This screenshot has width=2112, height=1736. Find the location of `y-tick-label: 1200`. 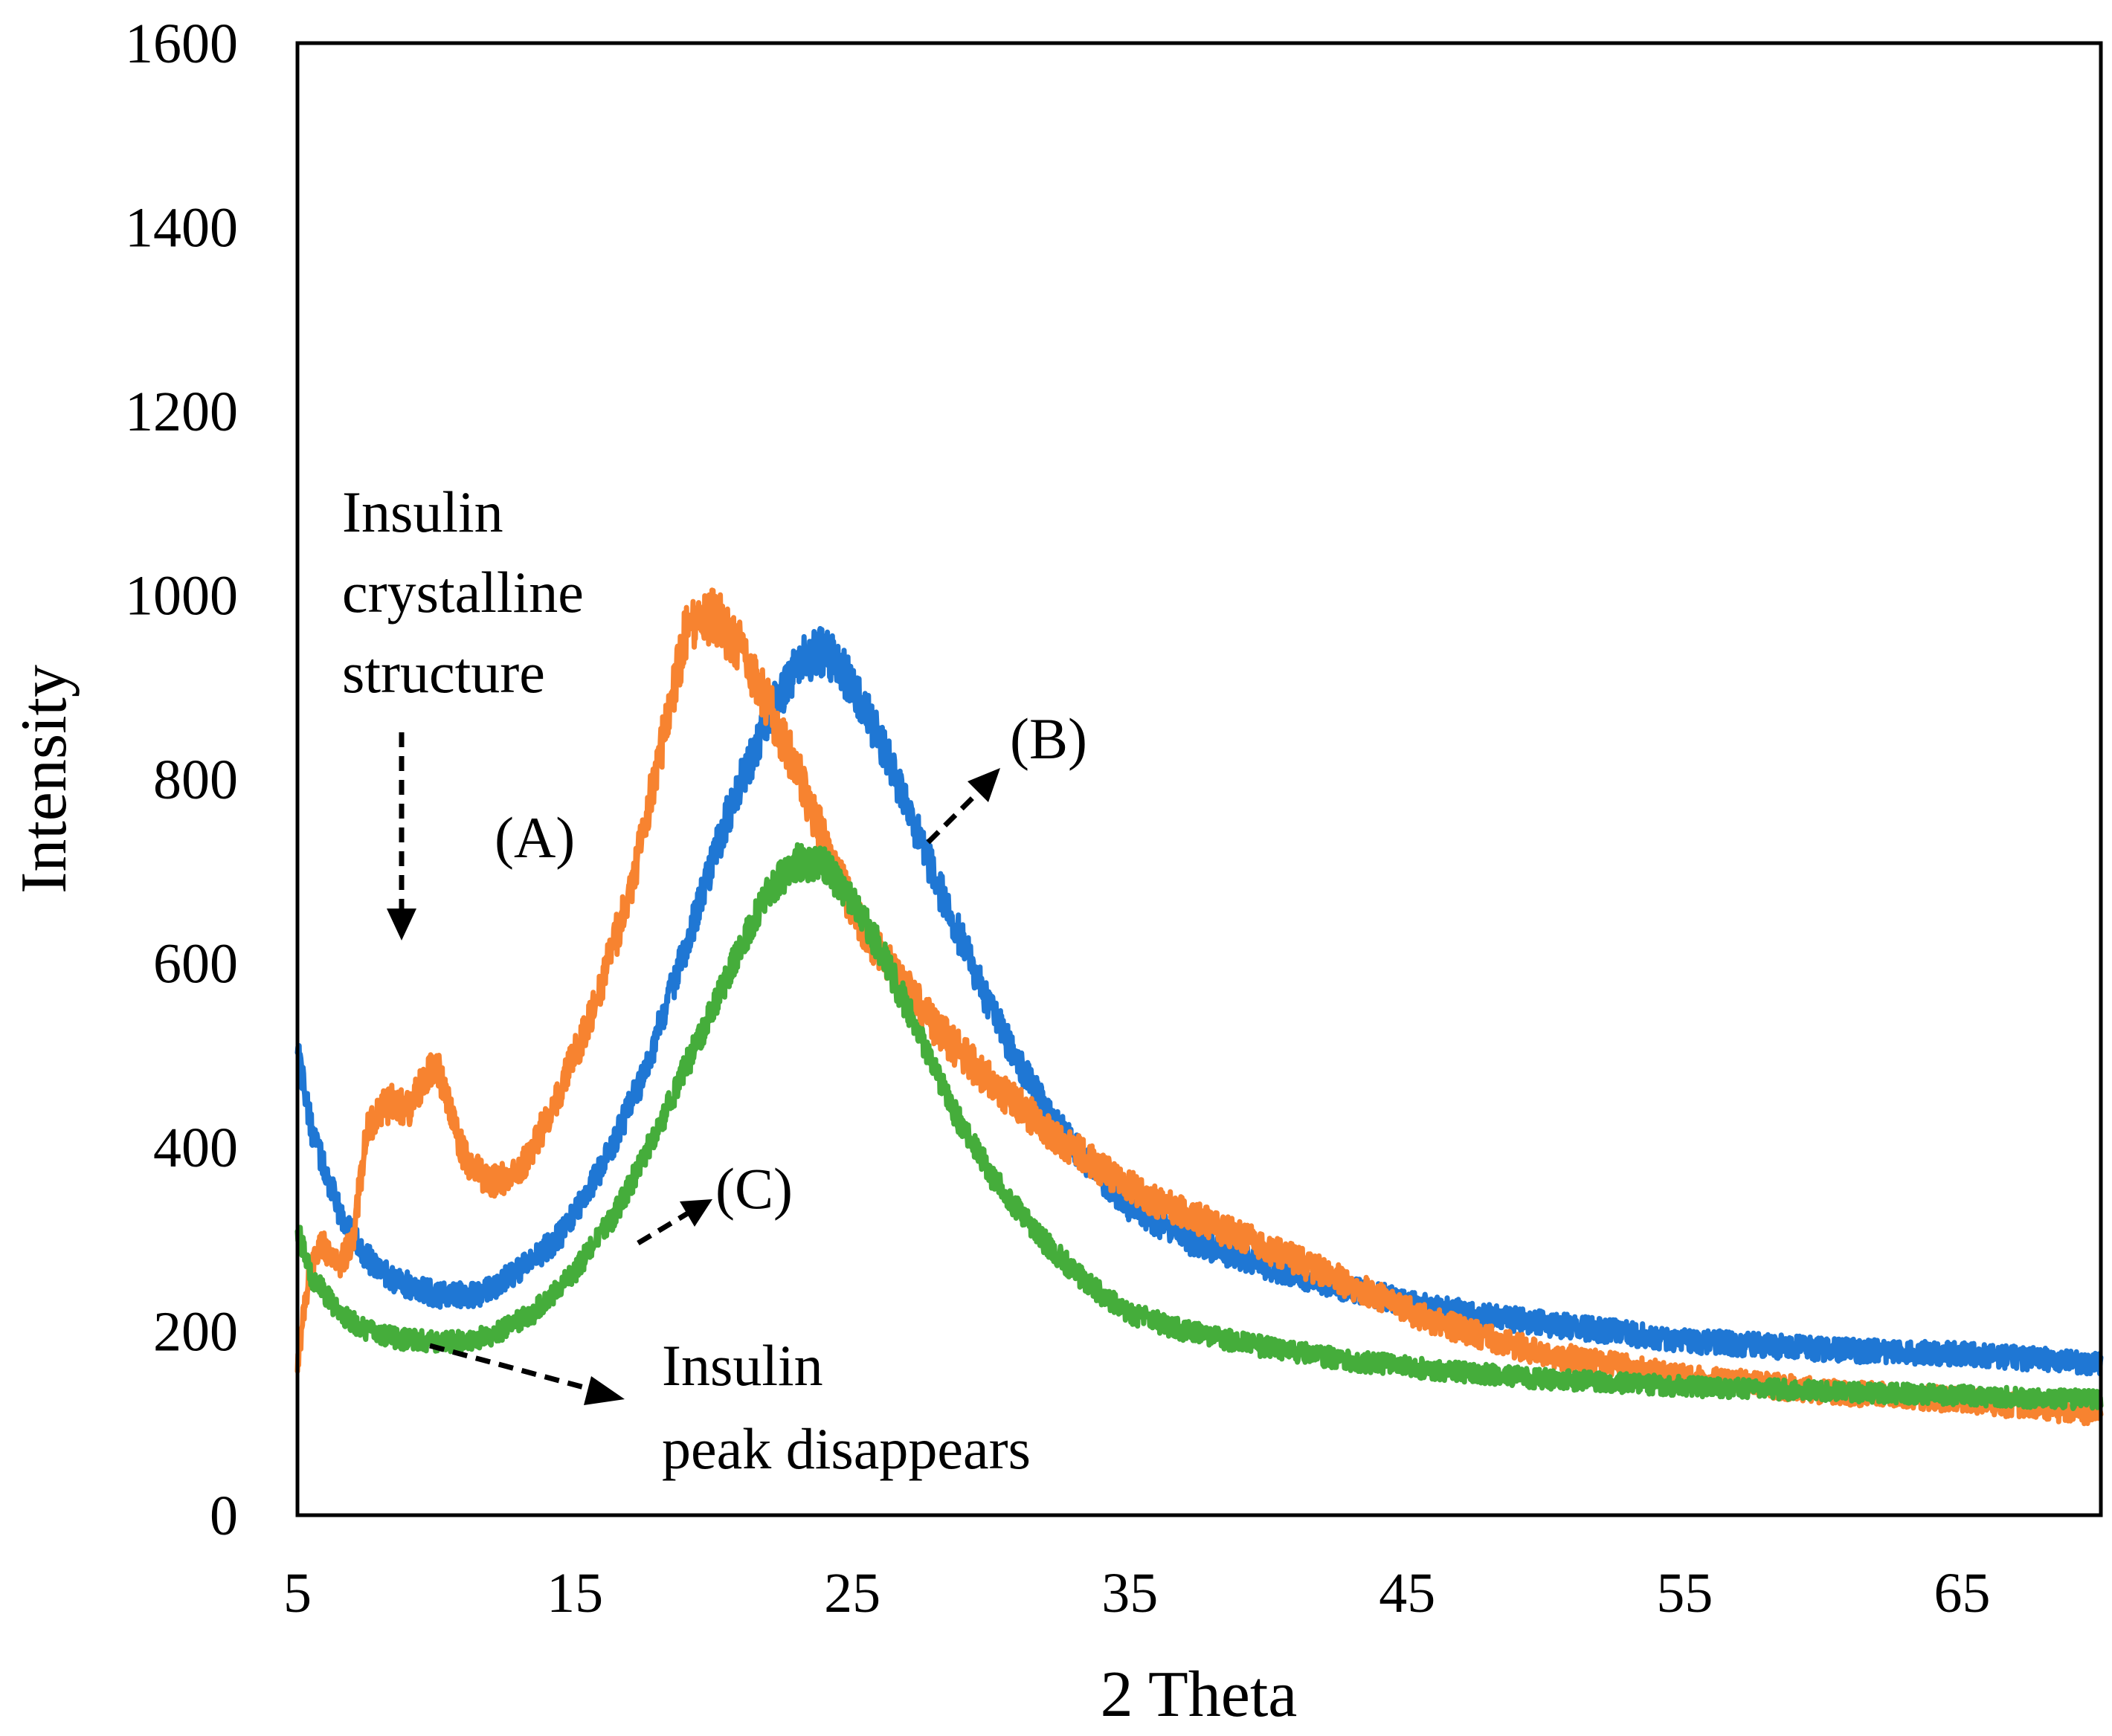

y-tick-label: 1200 is located at coordinates (181, 412).